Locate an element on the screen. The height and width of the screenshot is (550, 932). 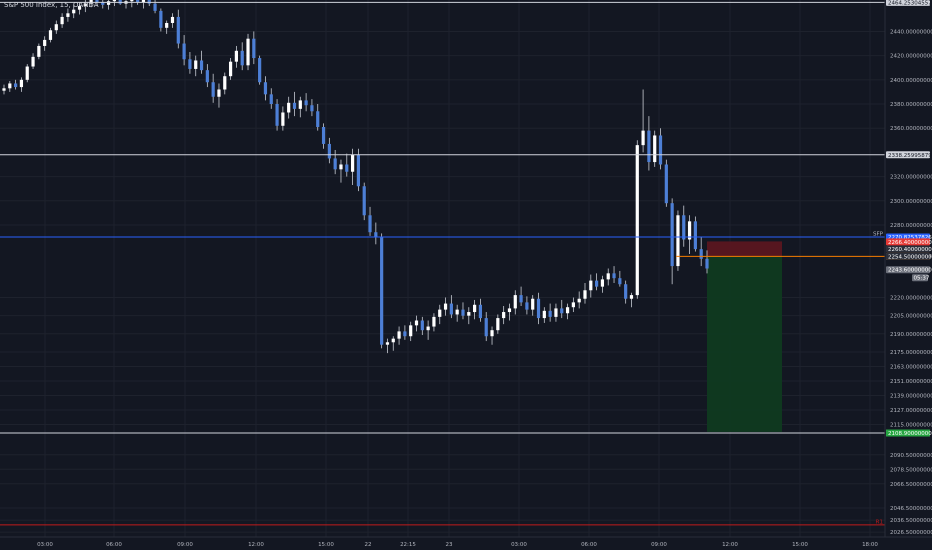
stop-loss-zone is located at coordinates (744, 249).